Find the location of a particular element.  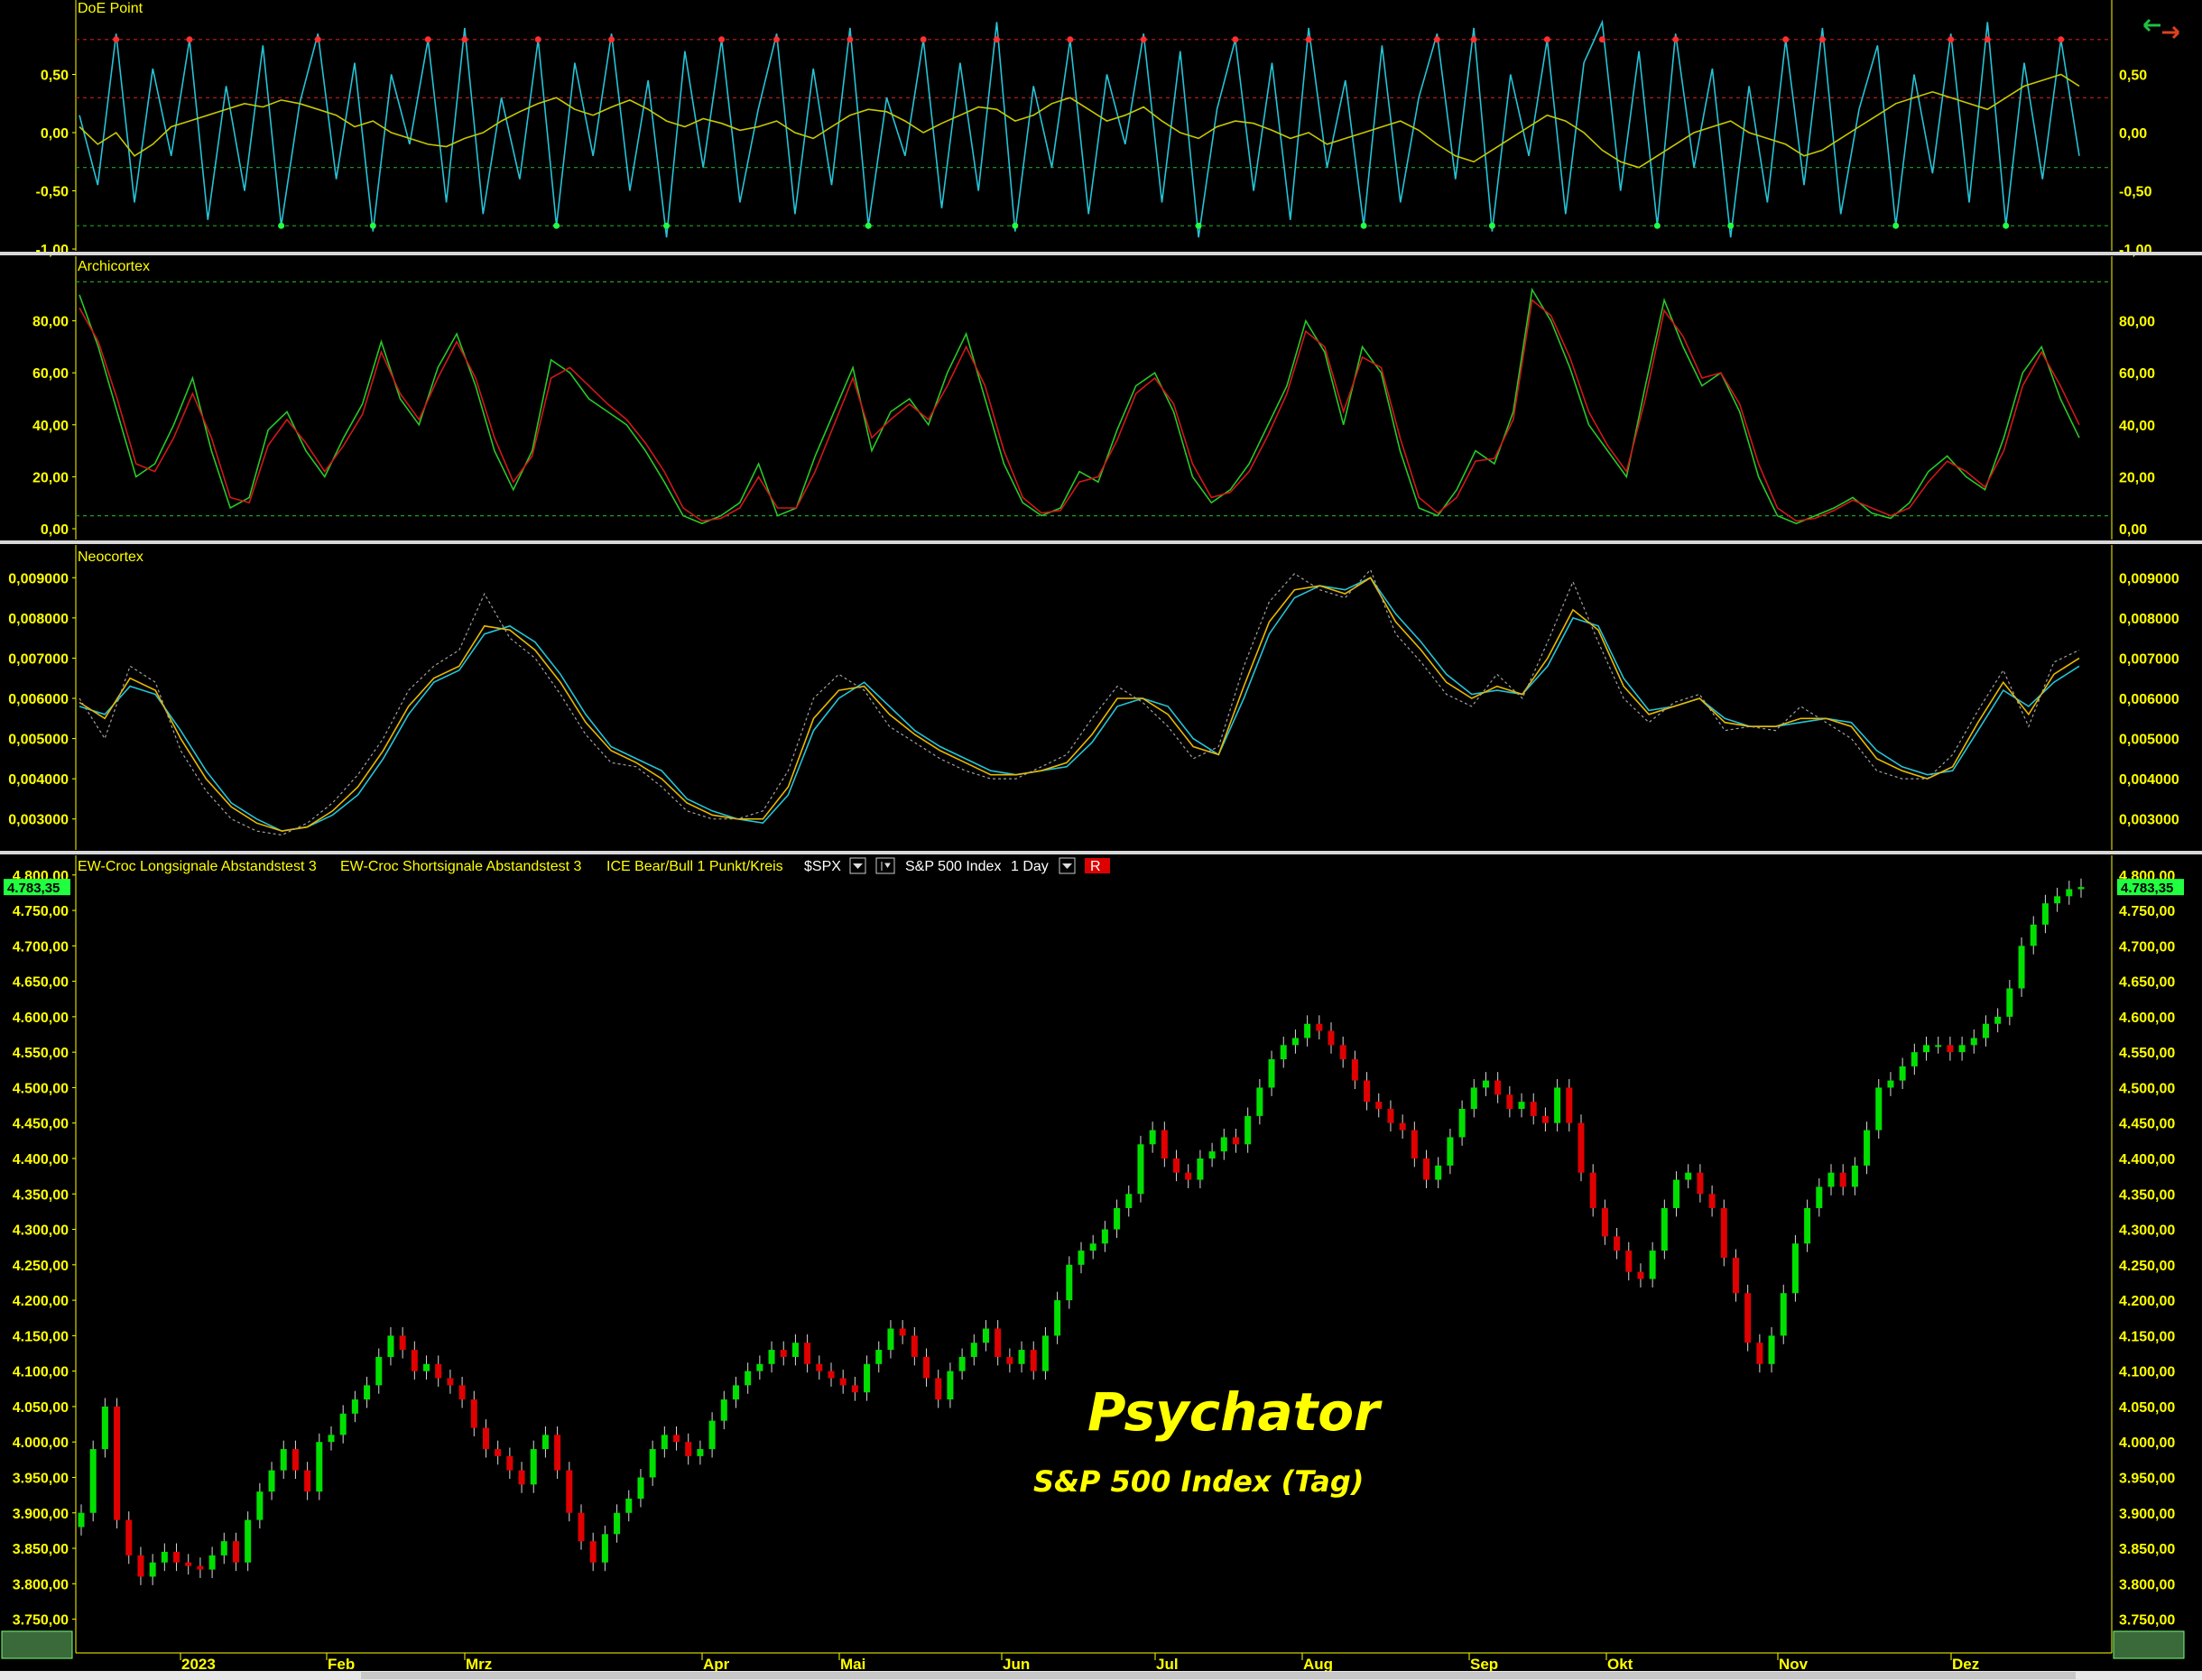

watermark-subtitle: S&P 500 Index (Tag) is located at coordinates (1198, 1481).